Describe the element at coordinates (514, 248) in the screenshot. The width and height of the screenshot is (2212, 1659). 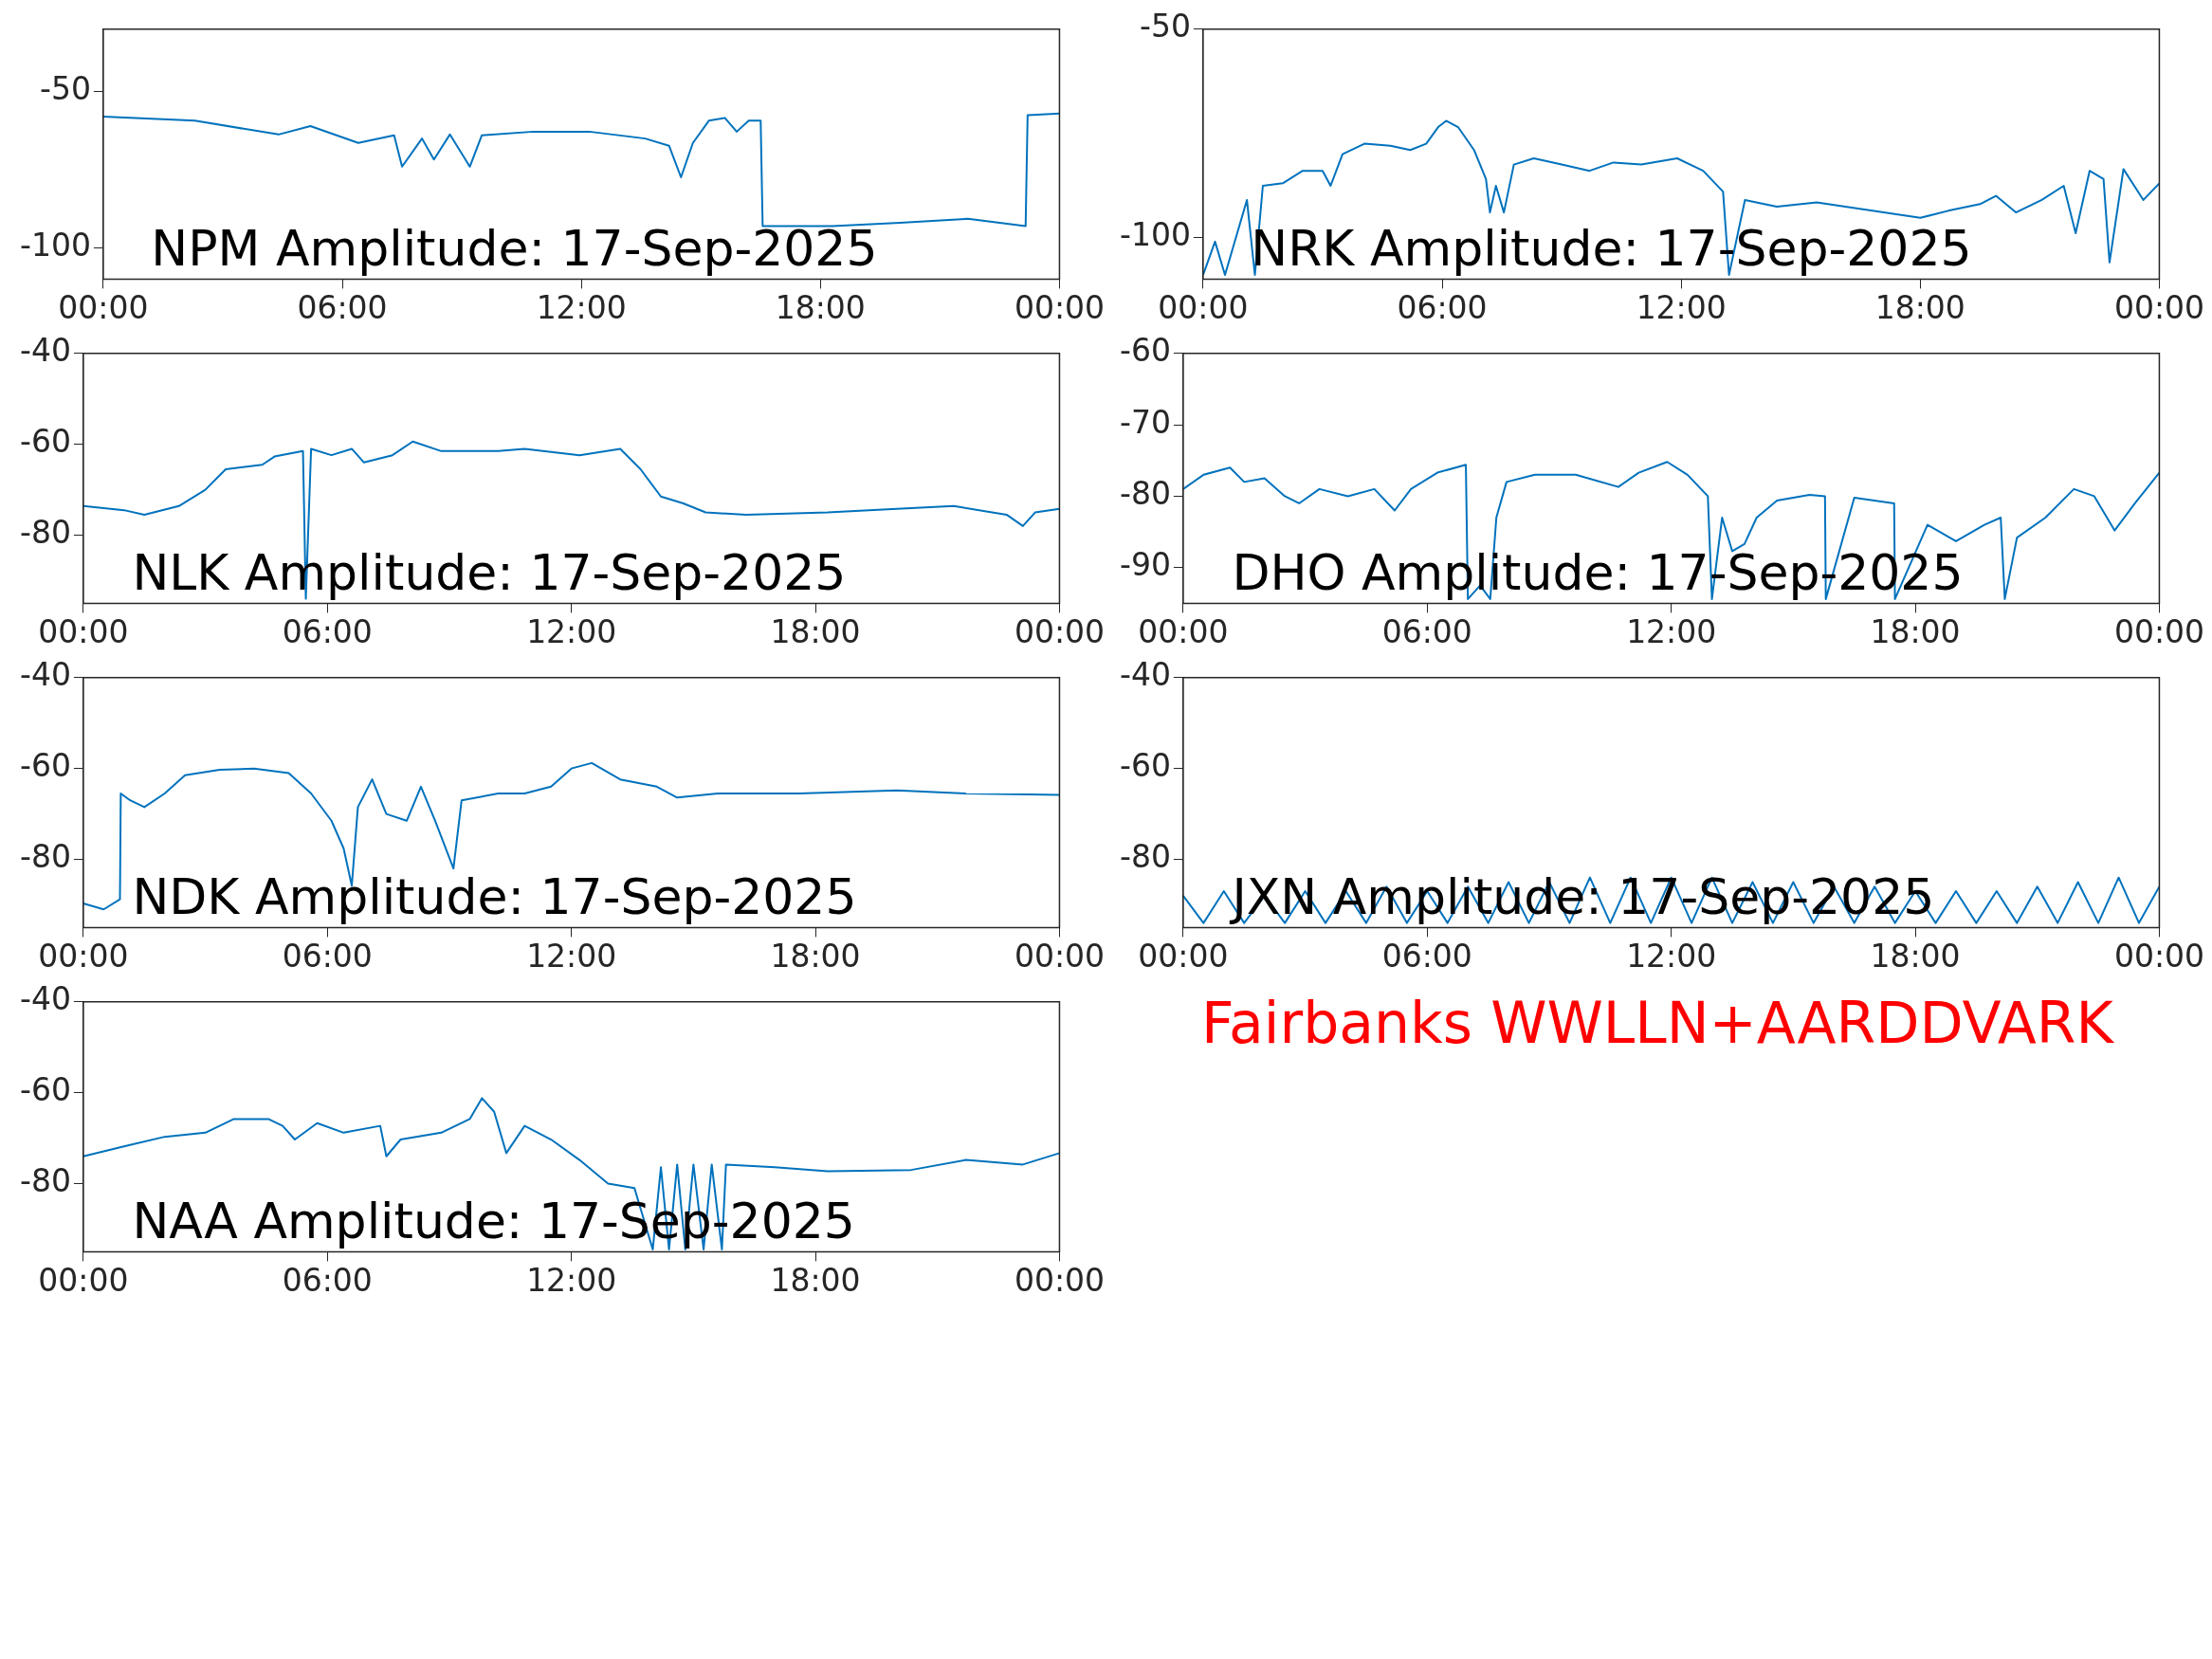
I see `text: NPM Amplitude: 17-Sep-2025` at that location.